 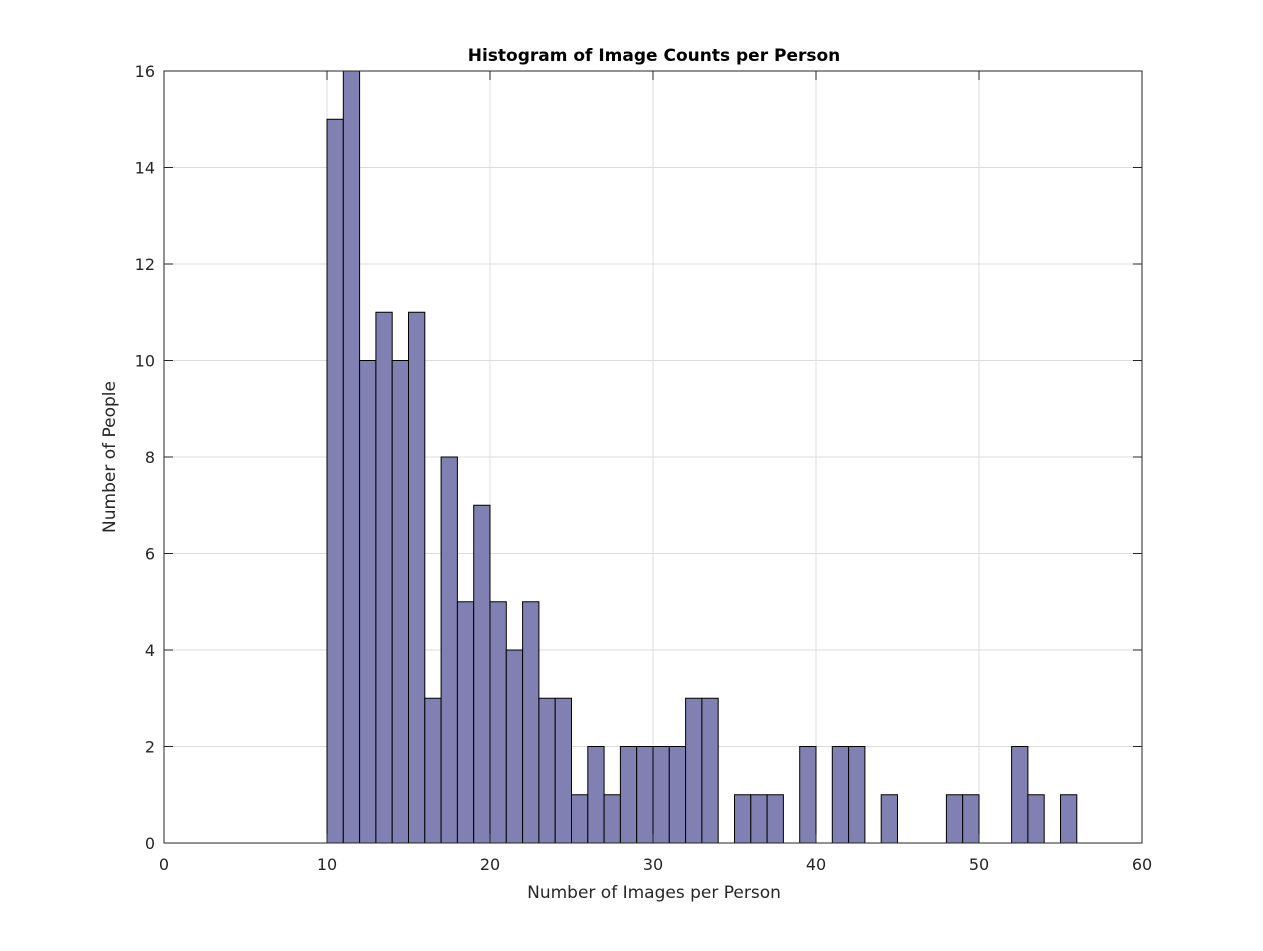 I want to click on x-tick-label: 20, so click(x=490, y=864).